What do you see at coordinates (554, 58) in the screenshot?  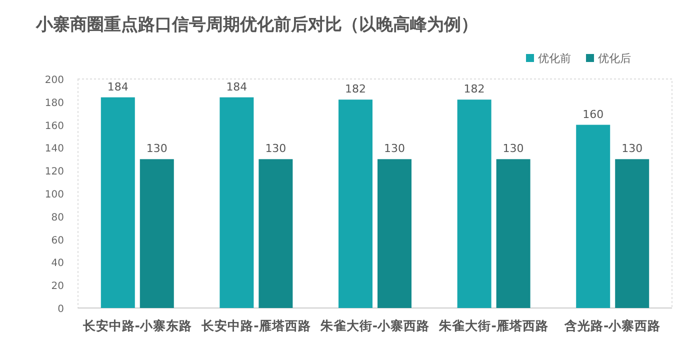 I see `legend-label: 优化前` at bounding box center [554, 58].